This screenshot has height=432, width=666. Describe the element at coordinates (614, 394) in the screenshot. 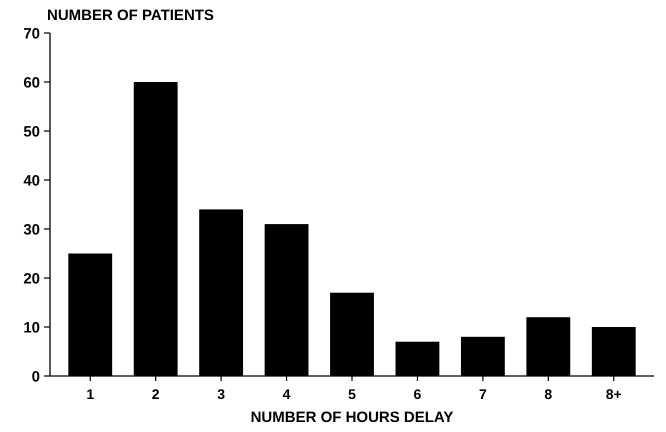

I see `x-tick-label: 8+` at that location.